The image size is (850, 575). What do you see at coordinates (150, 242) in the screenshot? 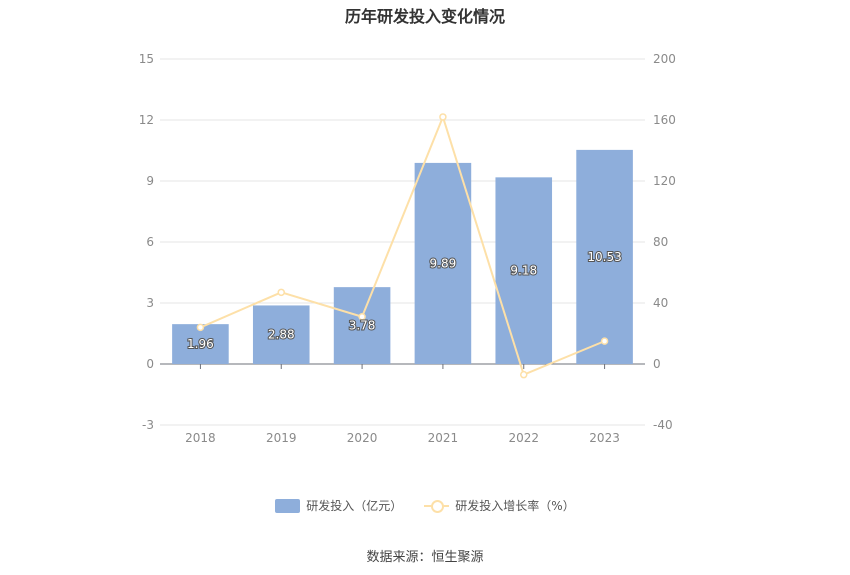
I see `y-left-tick-label: 6` at bounding box center [150, 242].